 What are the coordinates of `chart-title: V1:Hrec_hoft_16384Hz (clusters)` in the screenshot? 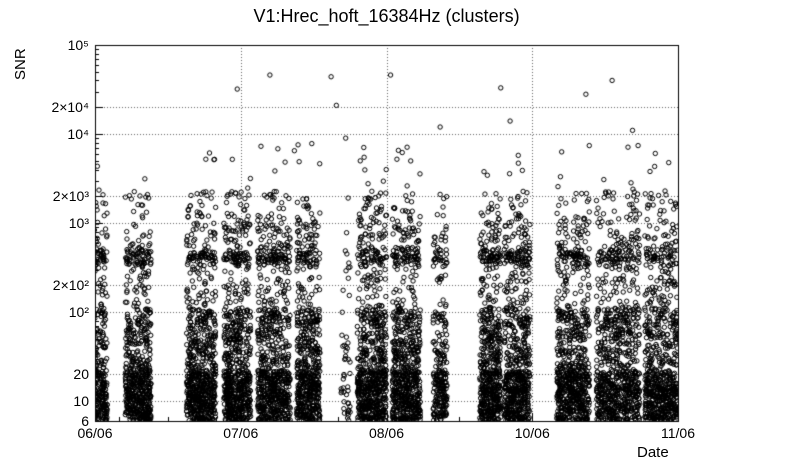 It's located at (386, 16).